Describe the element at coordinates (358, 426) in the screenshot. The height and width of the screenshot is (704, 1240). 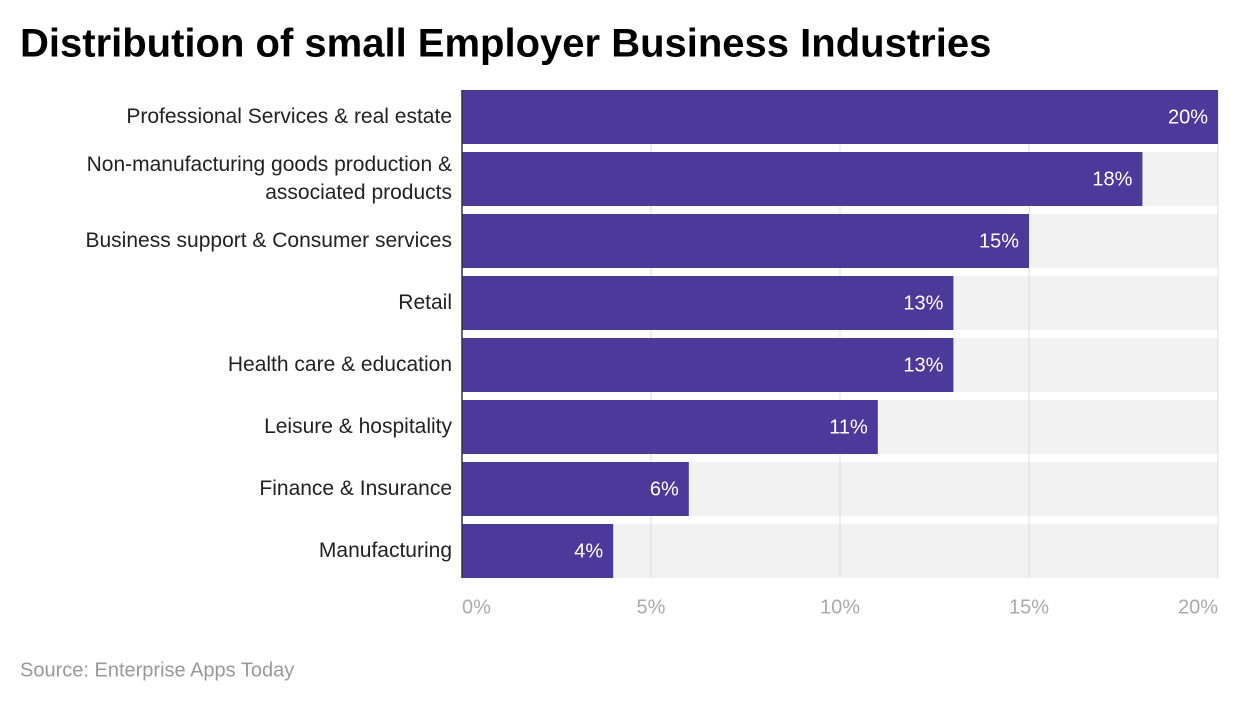
I see `category-label: Leisure & hospitality` at that location.